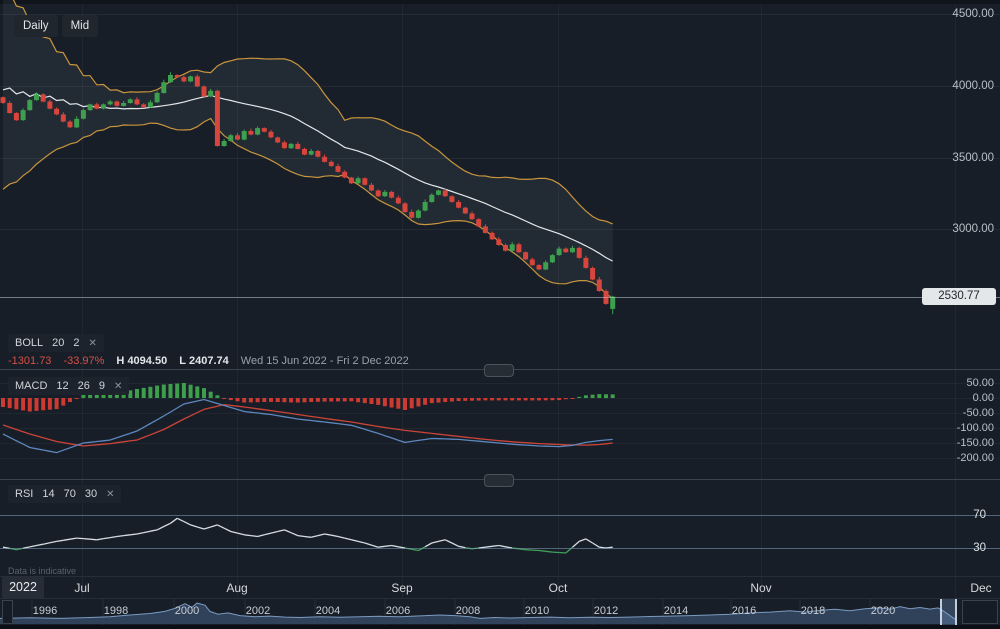  What do you see at coordinates (258, 611) in the screenshot?
I see `navigator-year-label: 2002` at bounding box center [258, 611].